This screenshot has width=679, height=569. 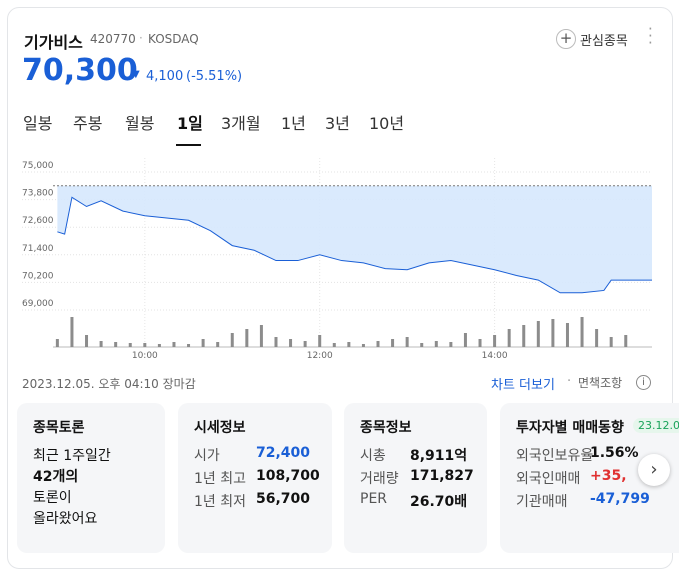 I want to click on disclaimer: 면책조항, so click(x=600, y=383).